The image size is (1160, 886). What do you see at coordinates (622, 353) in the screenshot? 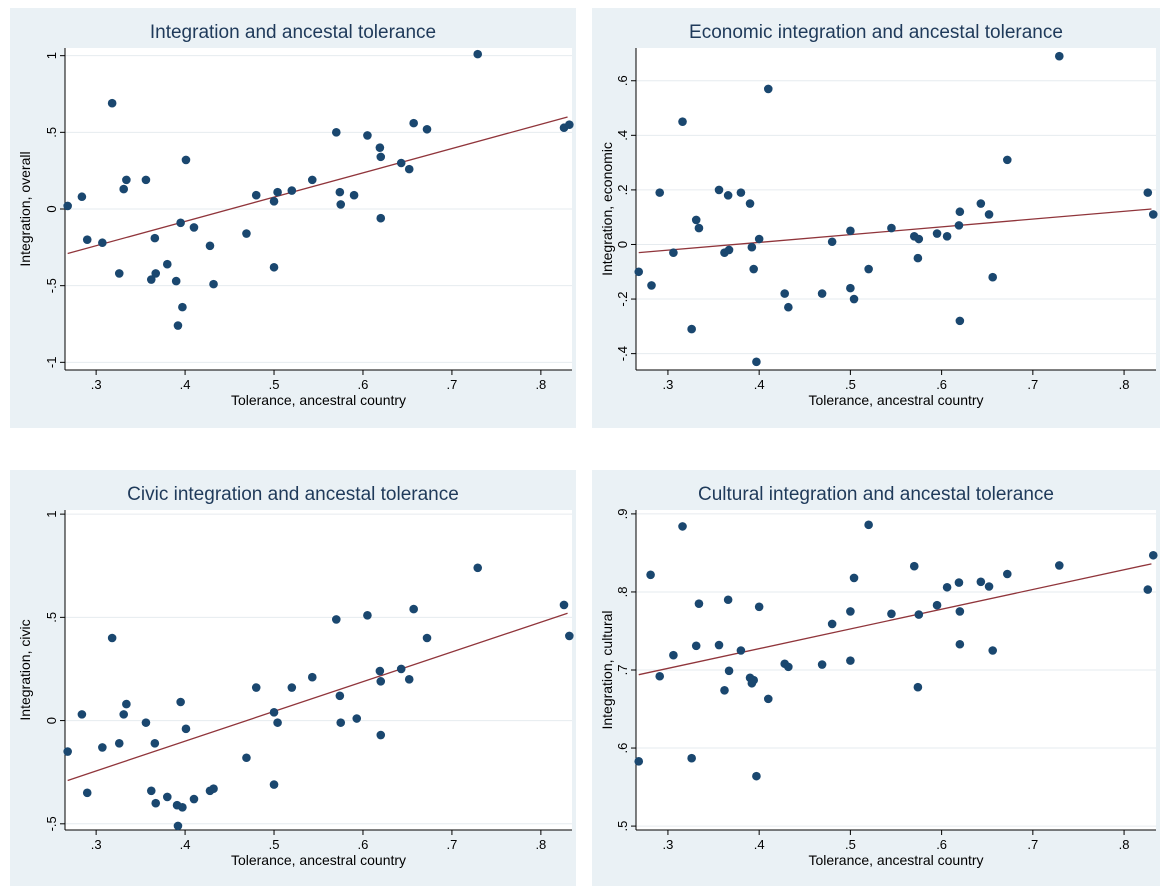
I see `y-tick-label: -.4` at bounding box center [622, 353].